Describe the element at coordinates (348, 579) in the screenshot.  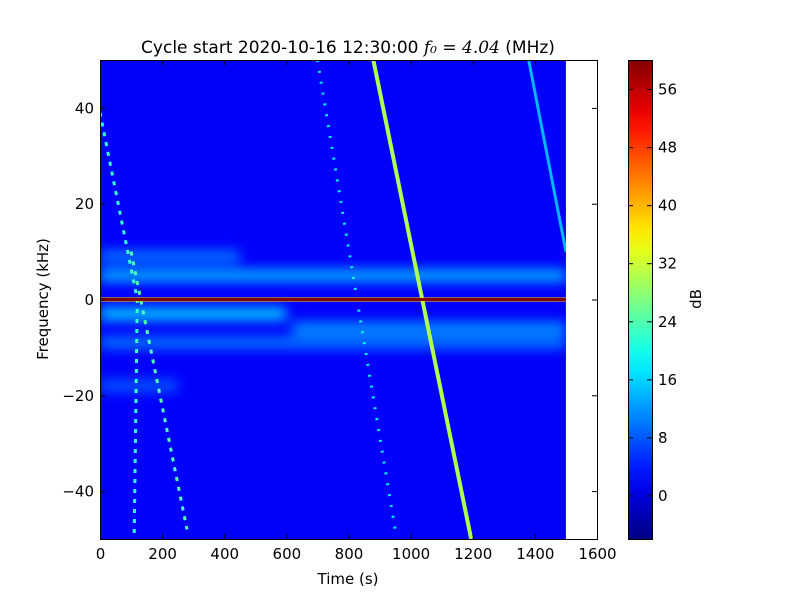
I see `x-axis-label: Time (s)` at that location.